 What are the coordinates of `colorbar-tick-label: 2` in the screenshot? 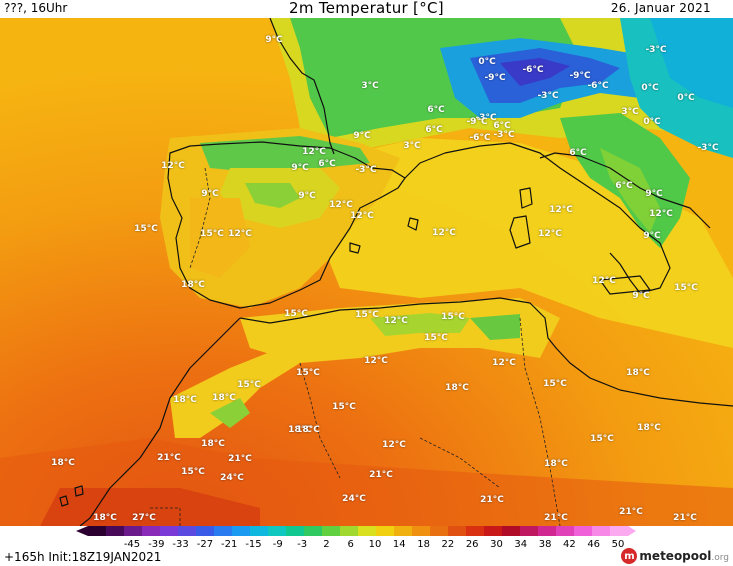 It's located at (326, 544).